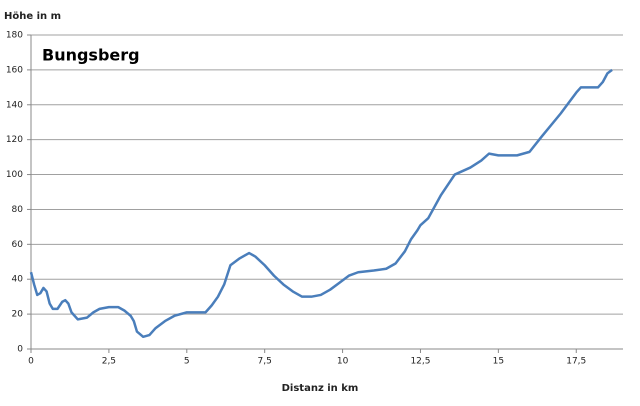 Image resolution: width=640 pixels, height=406 pixels. I want to click on x-tick-label: 5, so click(187, 362).